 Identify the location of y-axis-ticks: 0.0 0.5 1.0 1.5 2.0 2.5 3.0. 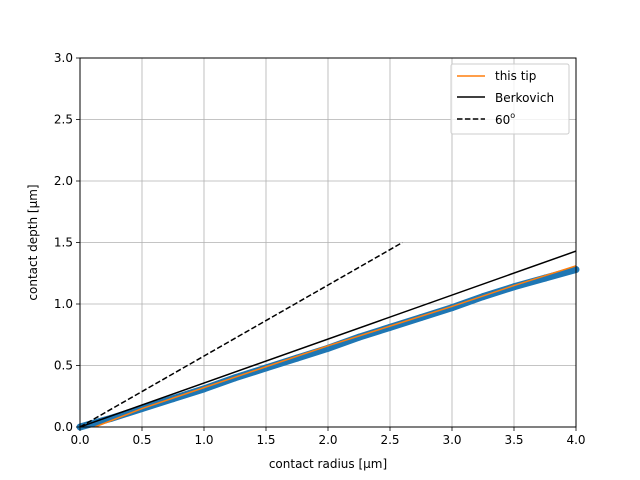
(67, 242).